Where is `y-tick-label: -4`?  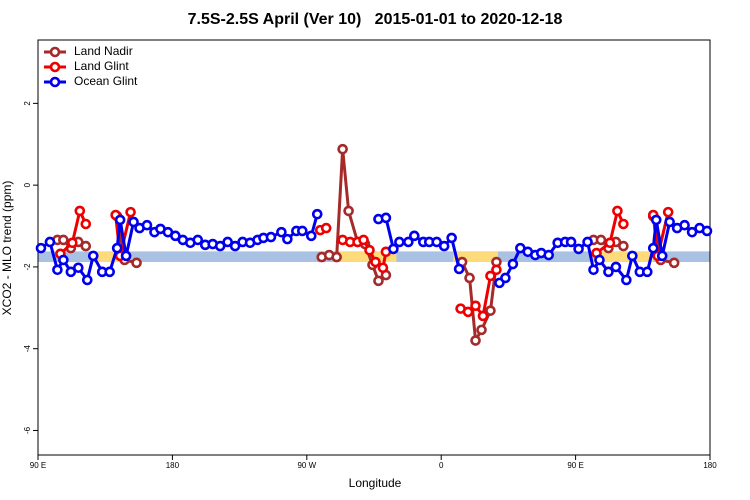 y-tick-label: -4 is located at coordinates (27, 349).